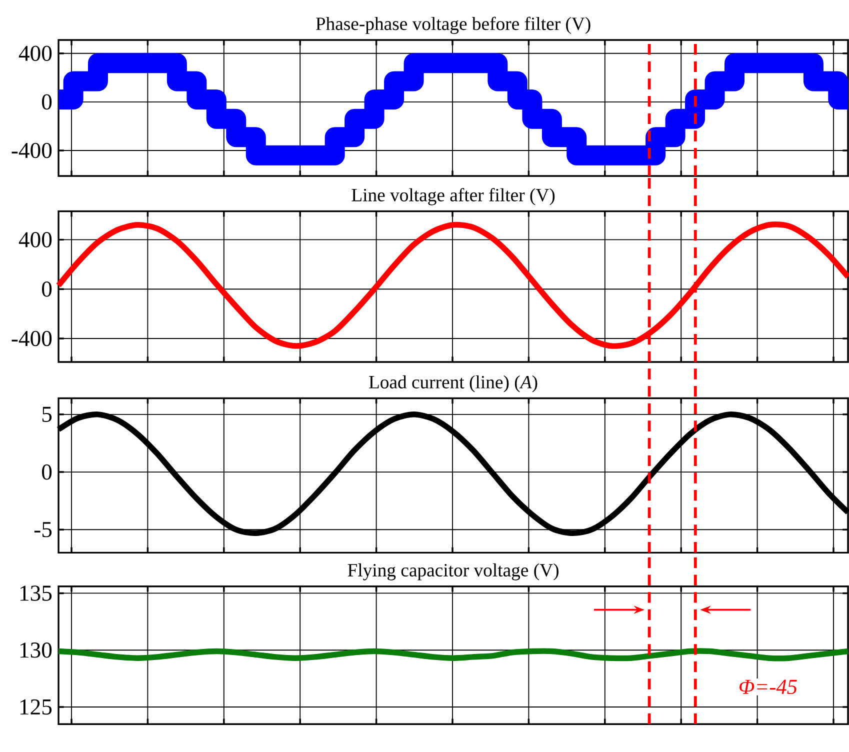  Describe the element at coordinates (36, 650) in the screenshot. I see `y-tick-label: 130` at that location.